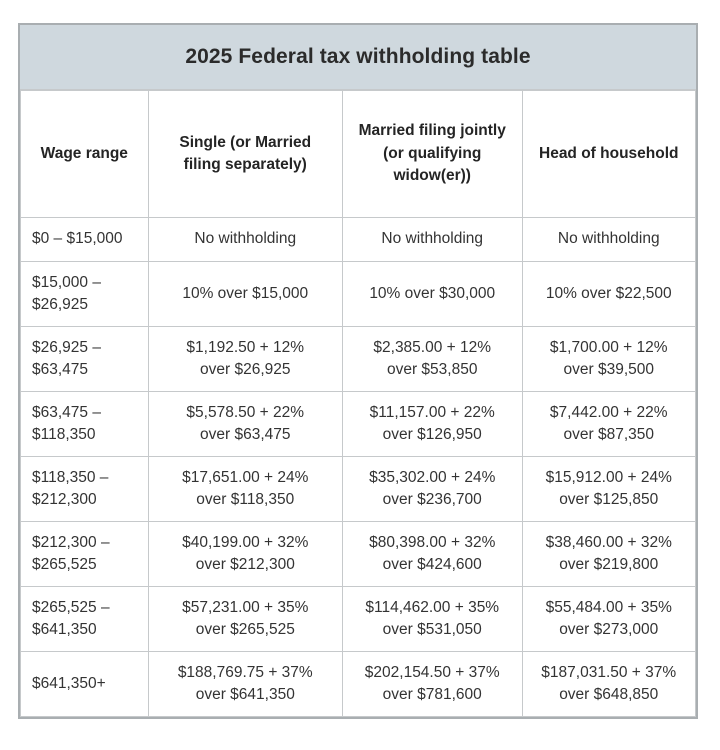 The width and height of the screenshot is (720, 750). Describe the element at coordinates (84, 619) in the screenshot. I see `wage-range-cell: $265,525 – $641,350` at that location.